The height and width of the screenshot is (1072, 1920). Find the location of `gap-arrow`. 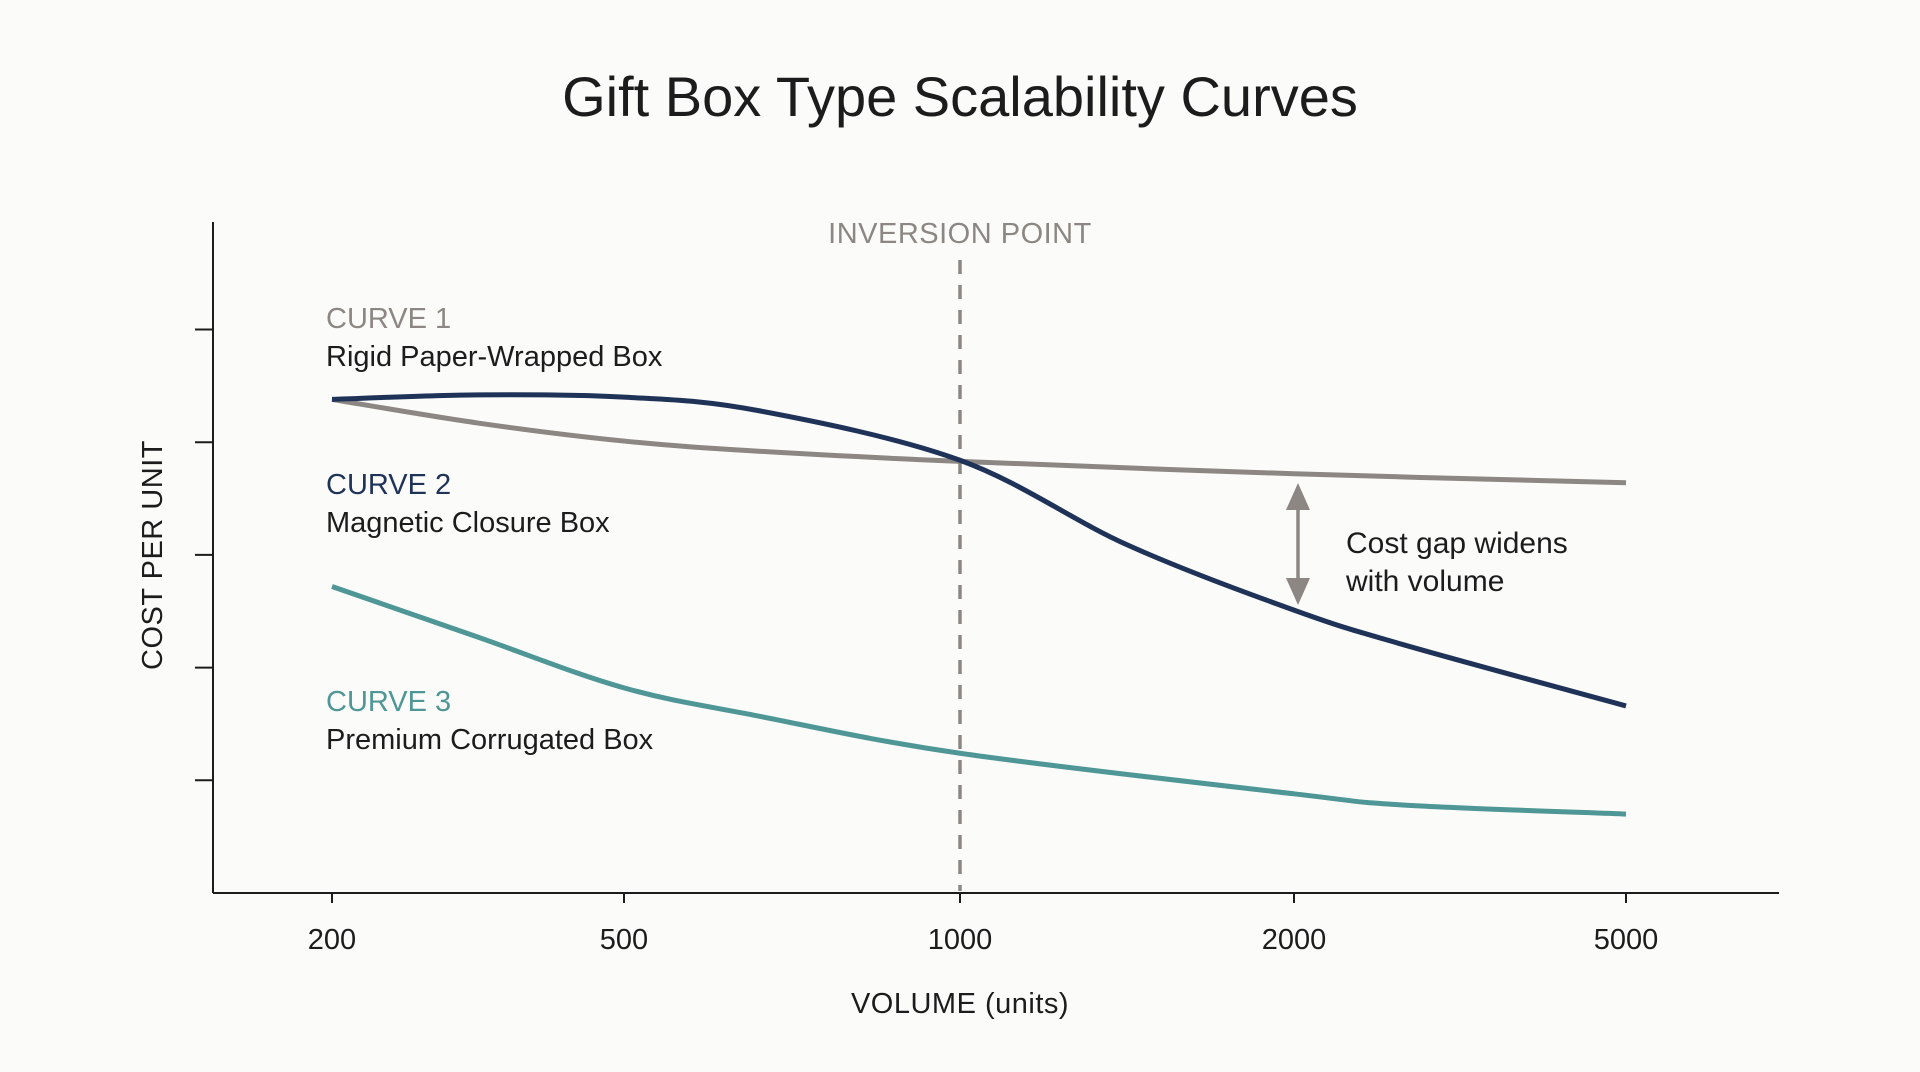

gap-arrow is located at coordinates (1298, 544).